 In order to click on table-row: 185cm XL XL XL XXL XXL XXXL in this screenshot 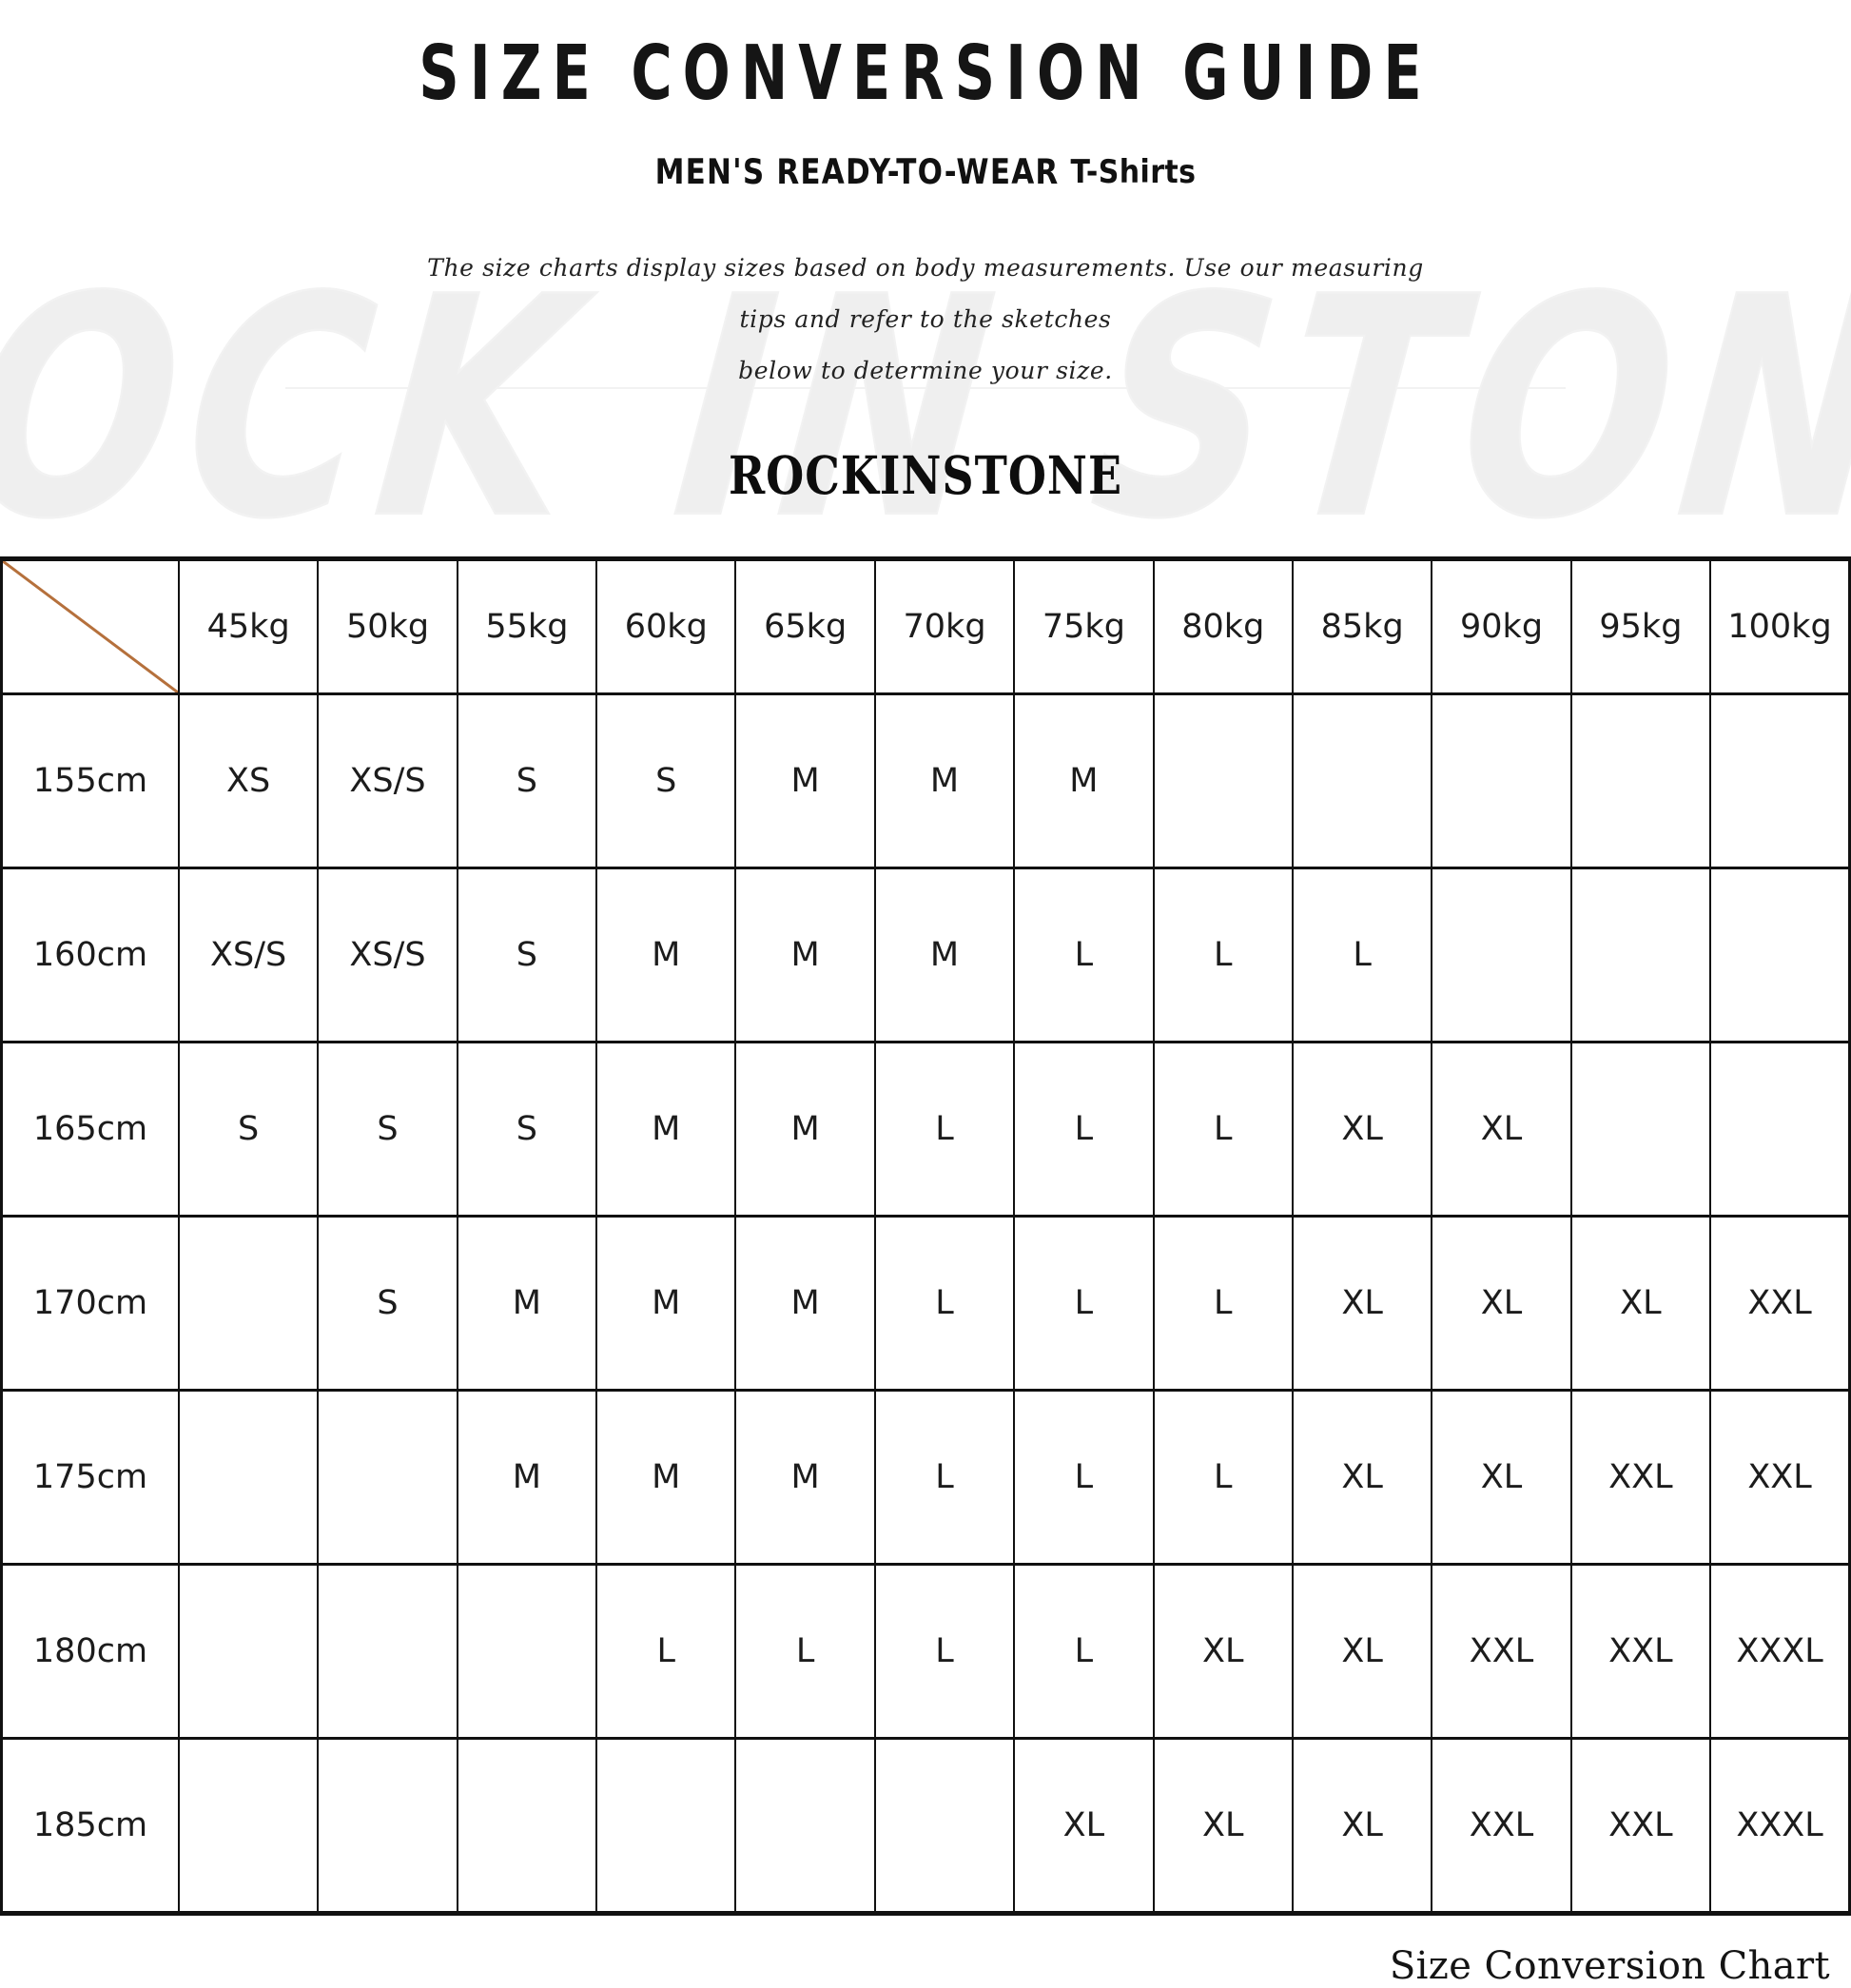, I will do `click(926, 1826)`.